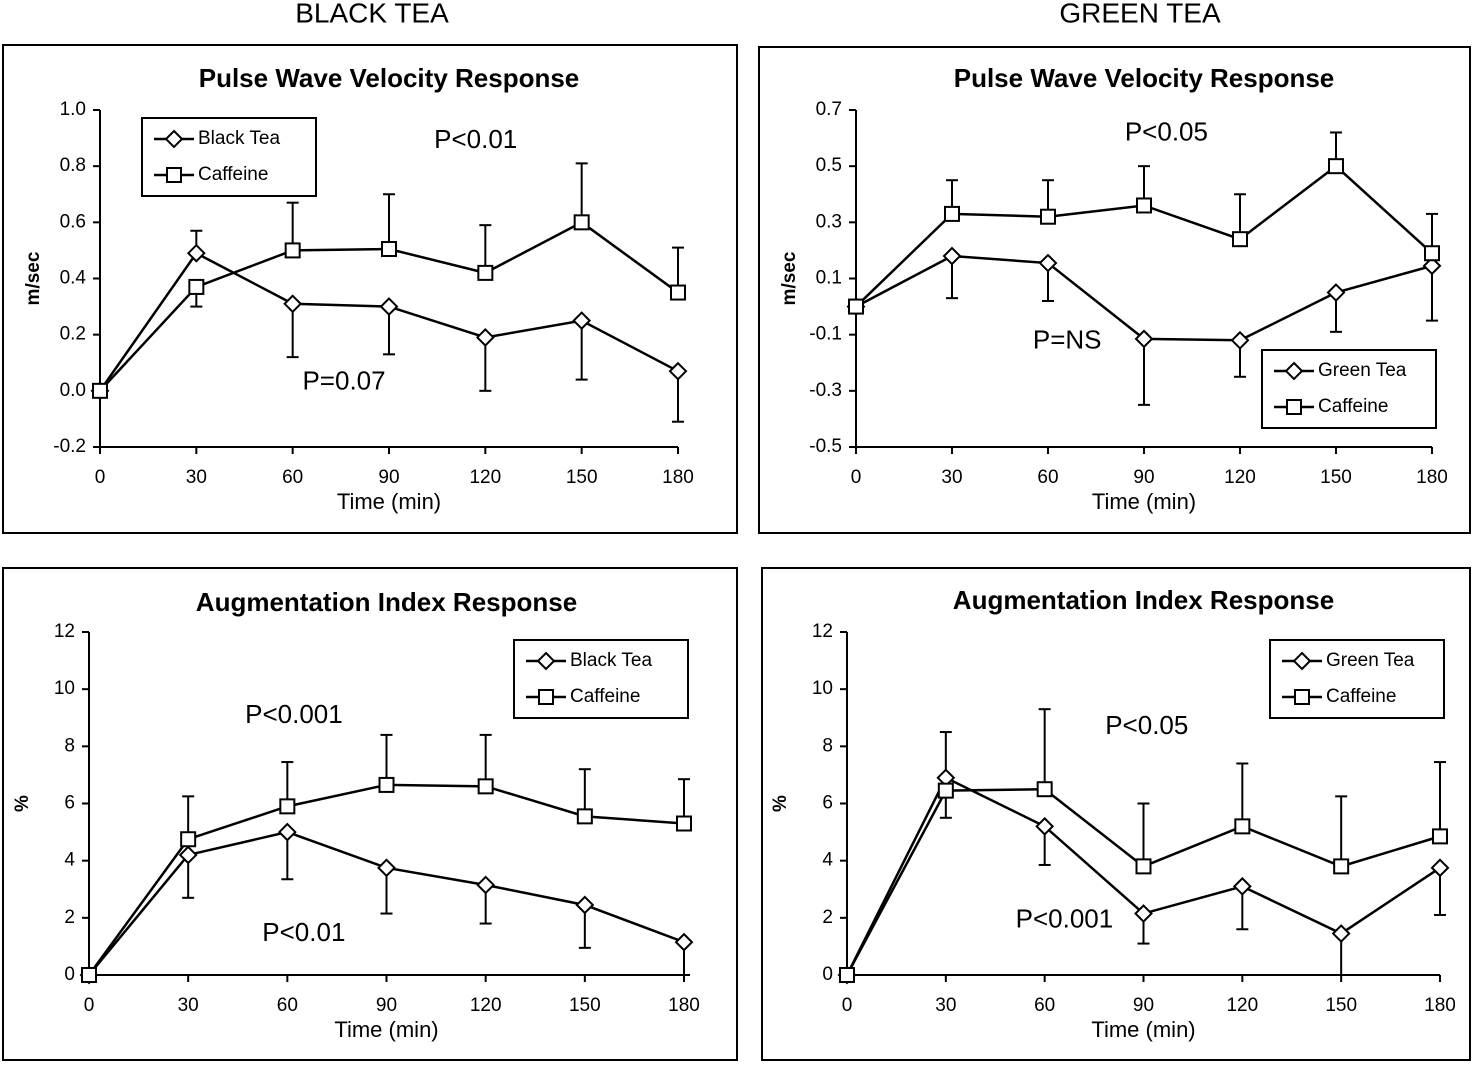 Image resolution: width=1474 pixels, height=1065 pixels. I want to click on y-tick-label: -0.1, so click(825, 334).